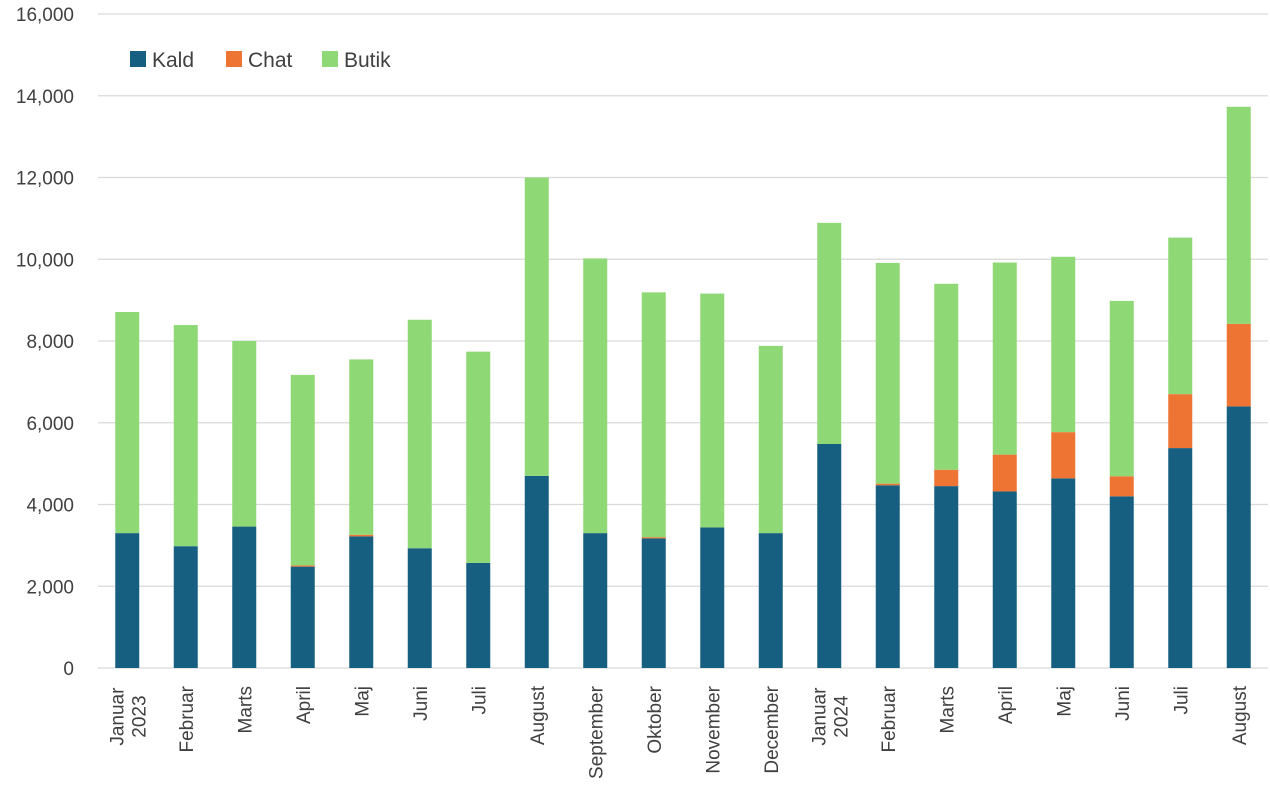 The height and width of the screenshot is (798, 1270). Describe the element at coordinates (713, 729) in the screenshot. I see `x-tick-label: November` at that location.